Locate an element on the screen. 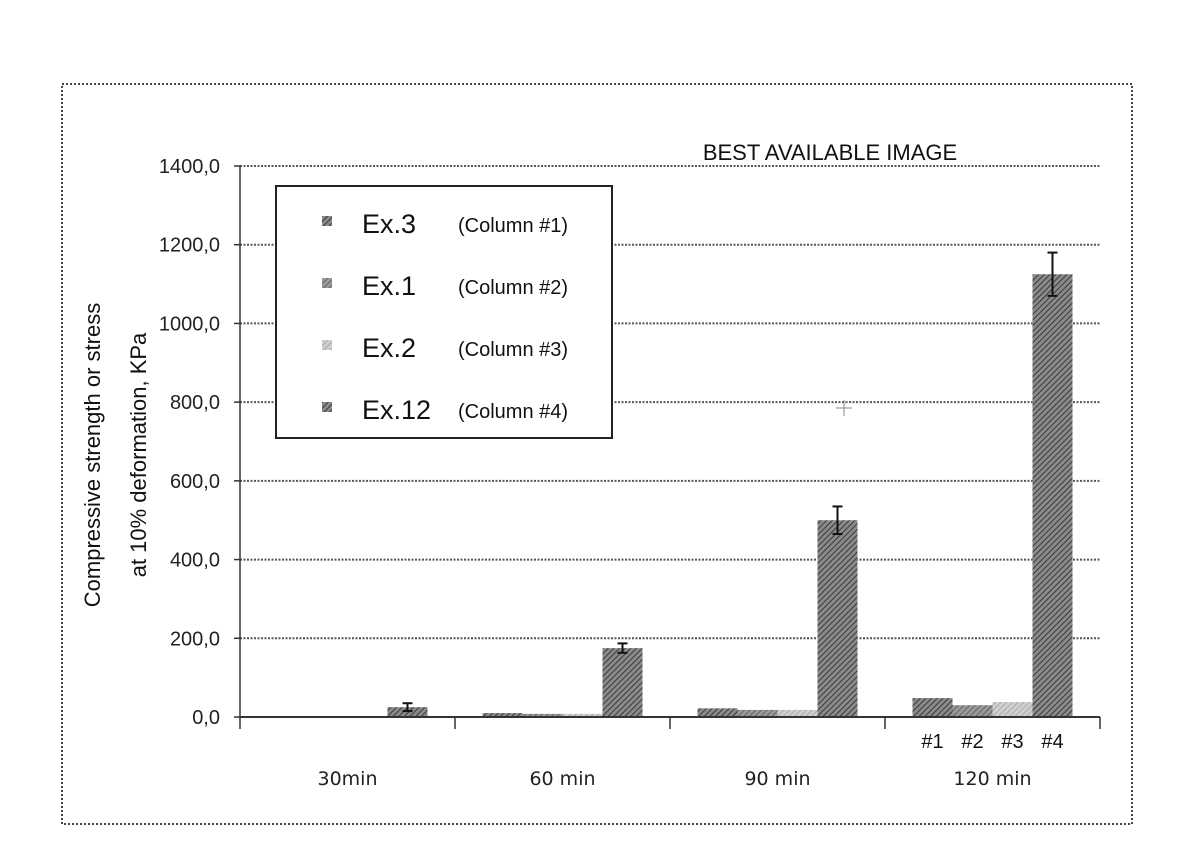 The image size is (1200, 864). chart-title: BEST AVAILABLE IMAGE is located at coordinates (830, 152).